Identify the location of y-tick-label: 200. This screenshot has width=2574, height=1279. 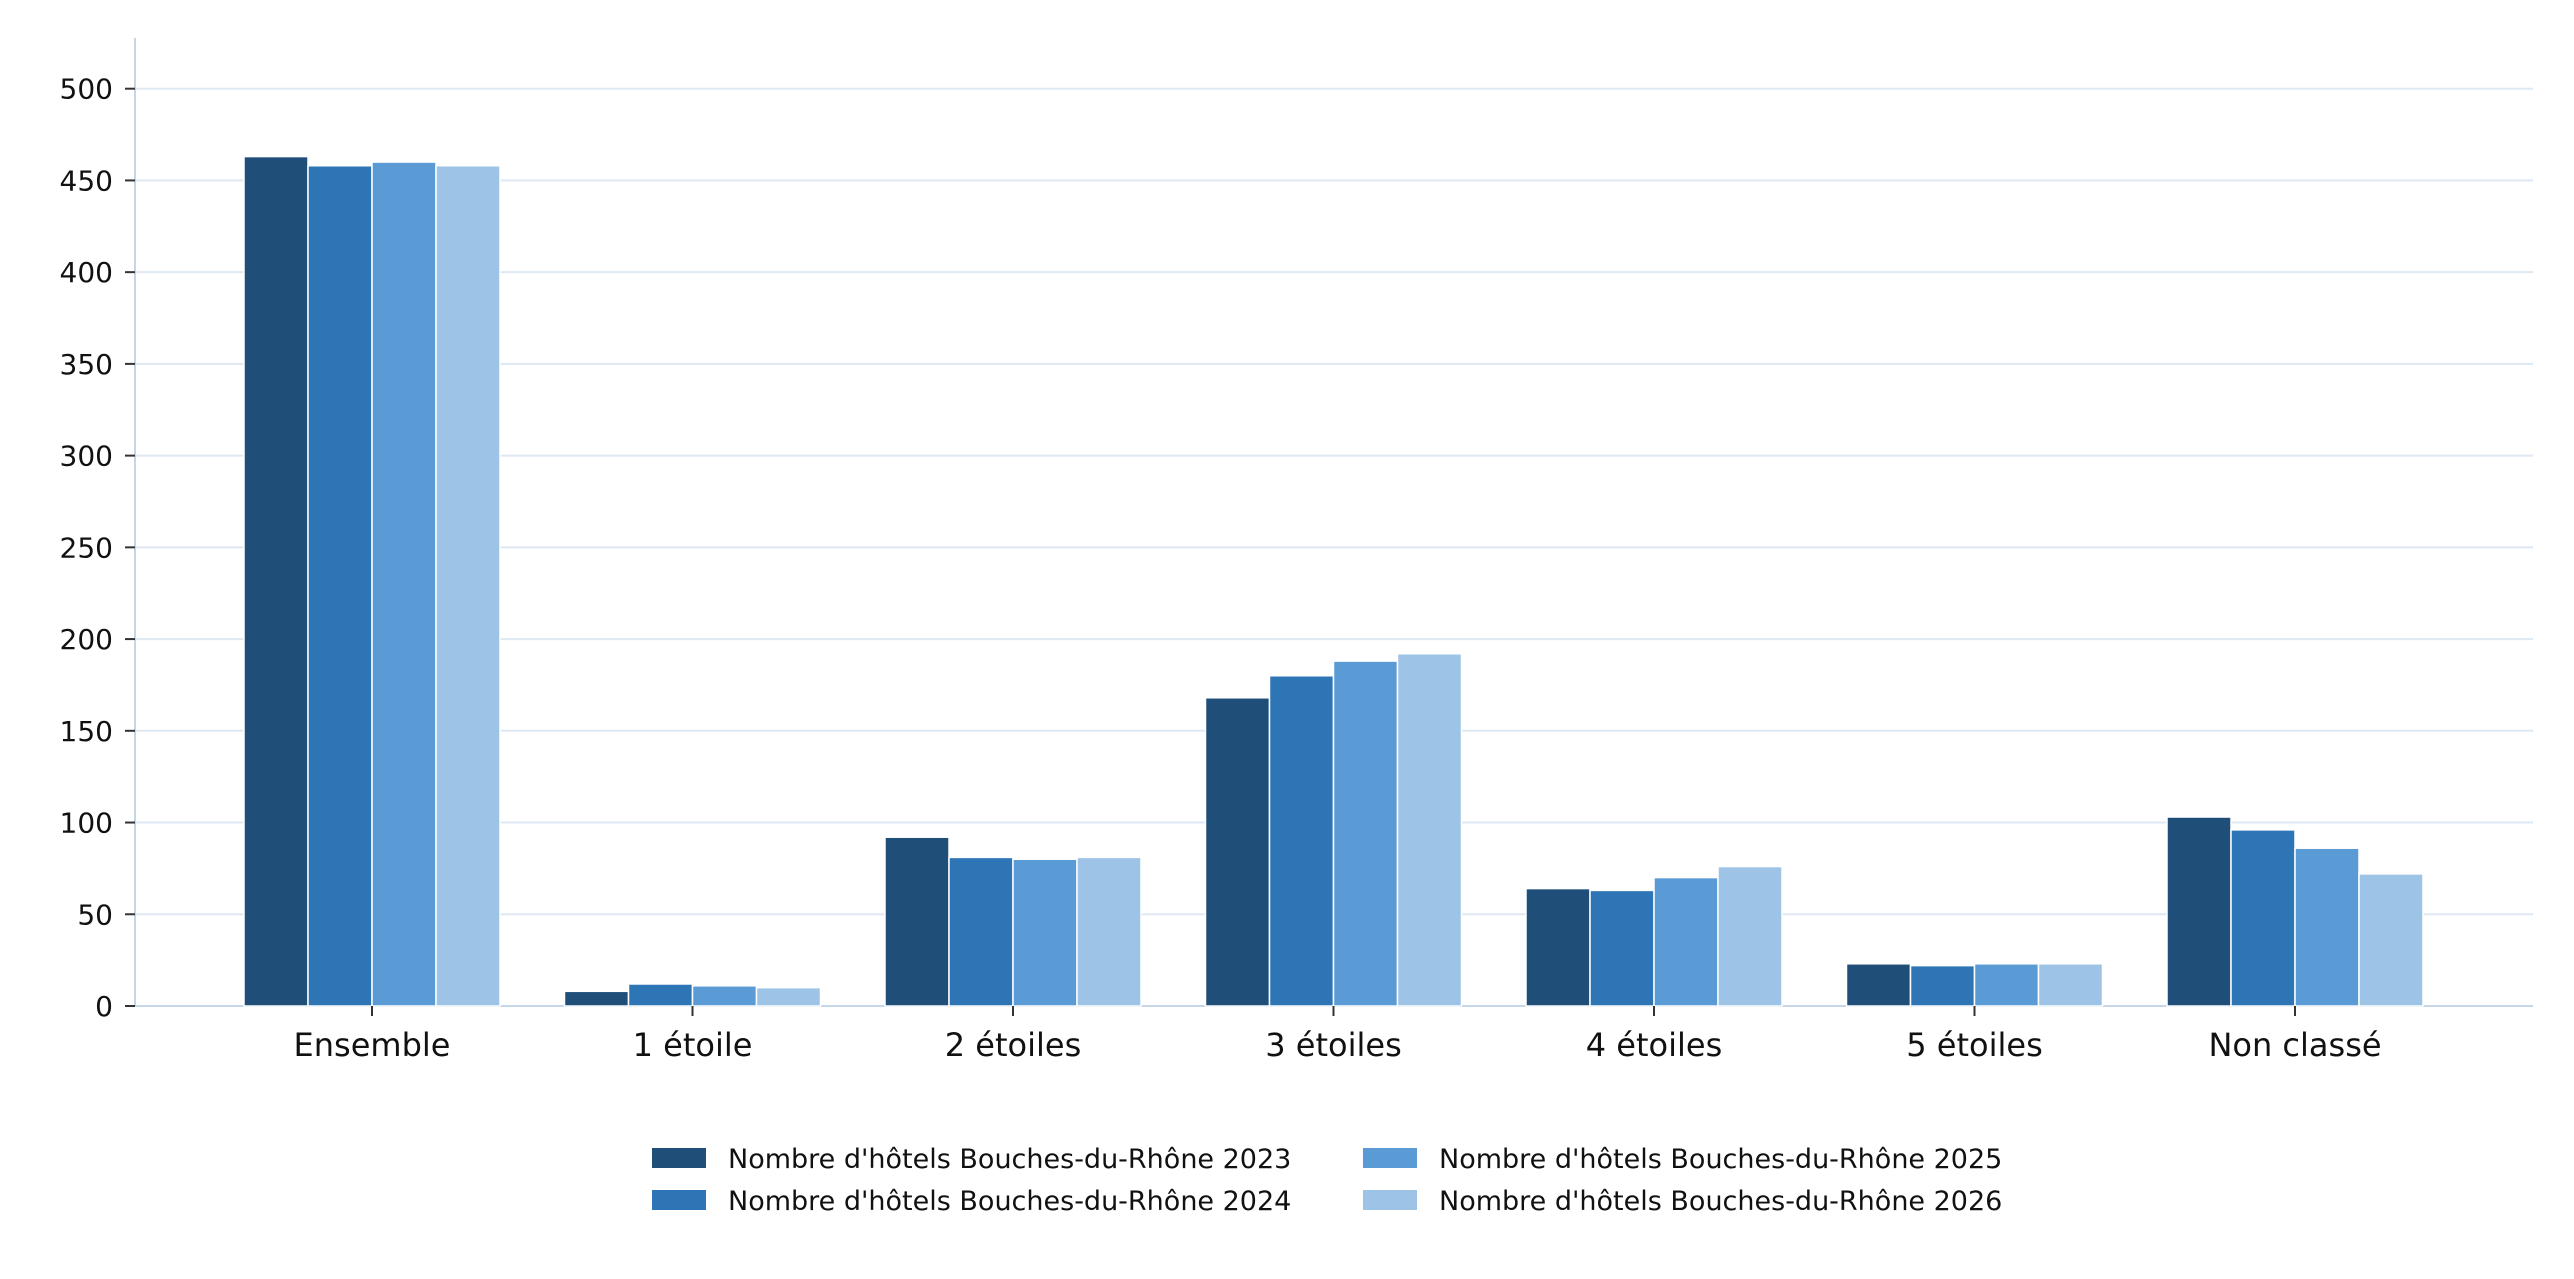
(86, 639).